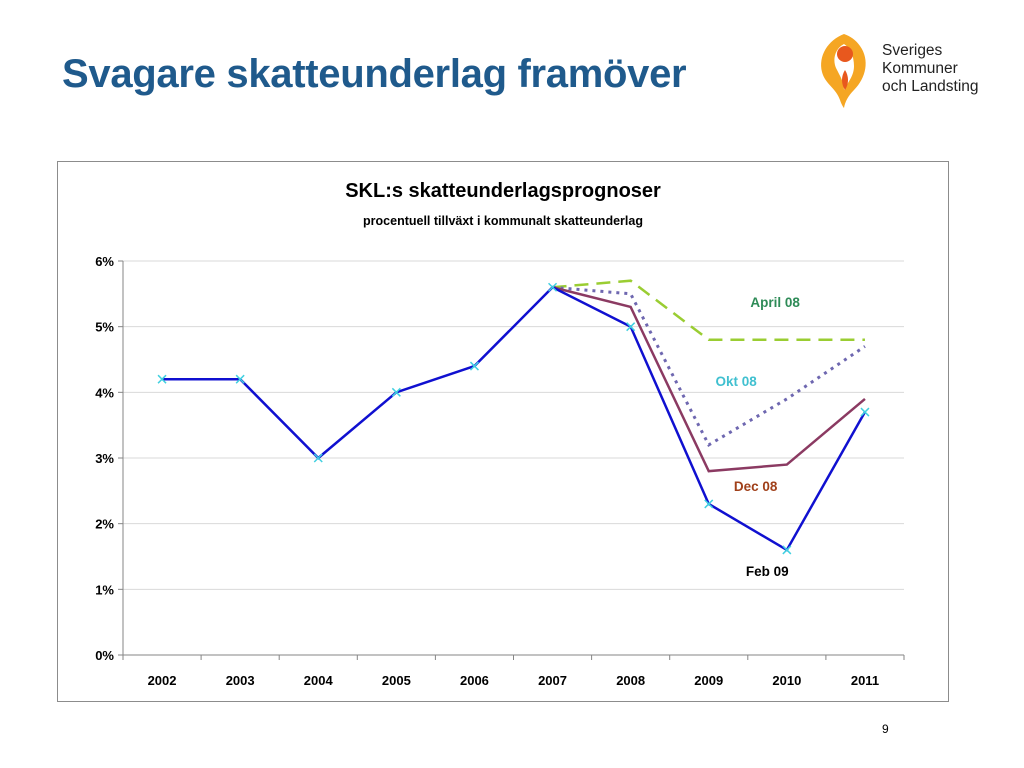  I want to click on y-tick-label: 0%, so click(104, 655).